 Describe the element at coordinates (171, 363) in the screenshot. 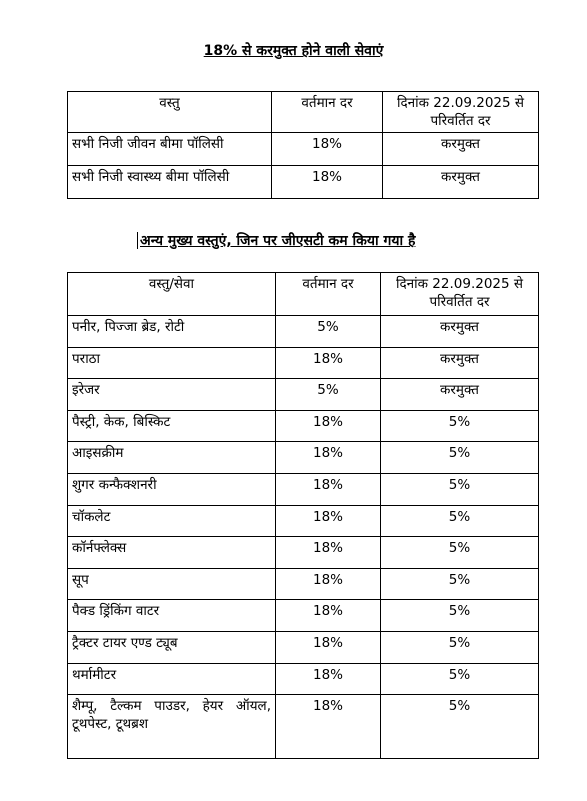

I see `table-cell: पराठा` at that location.